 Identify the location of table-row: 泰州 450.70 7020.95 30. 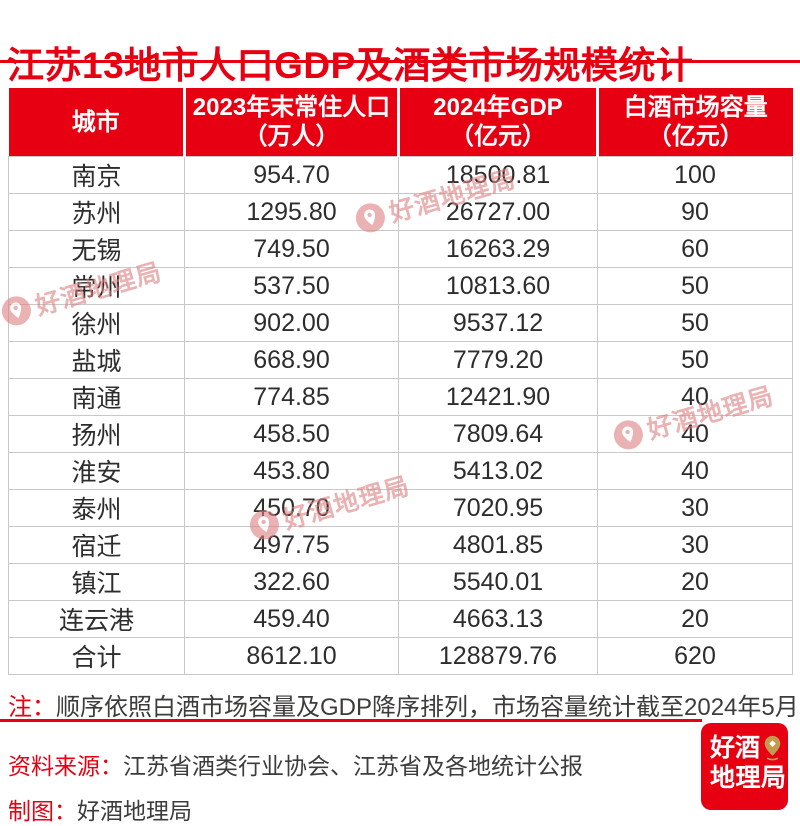
(400, 508).